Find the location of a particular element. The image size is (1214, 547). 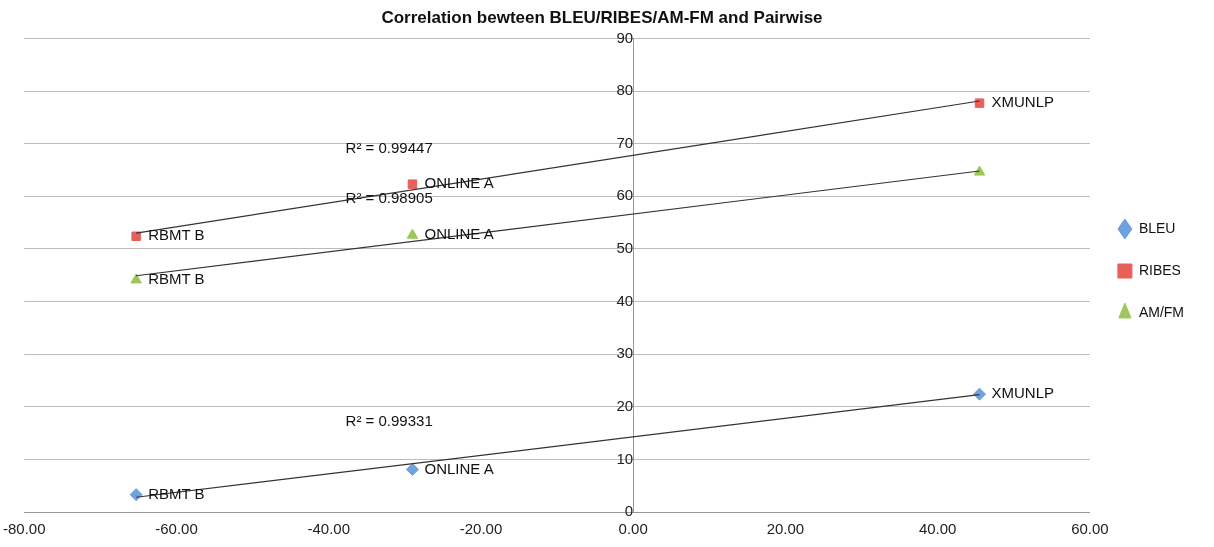

annotation: ONLINE A is located at coordinates (459, 468).